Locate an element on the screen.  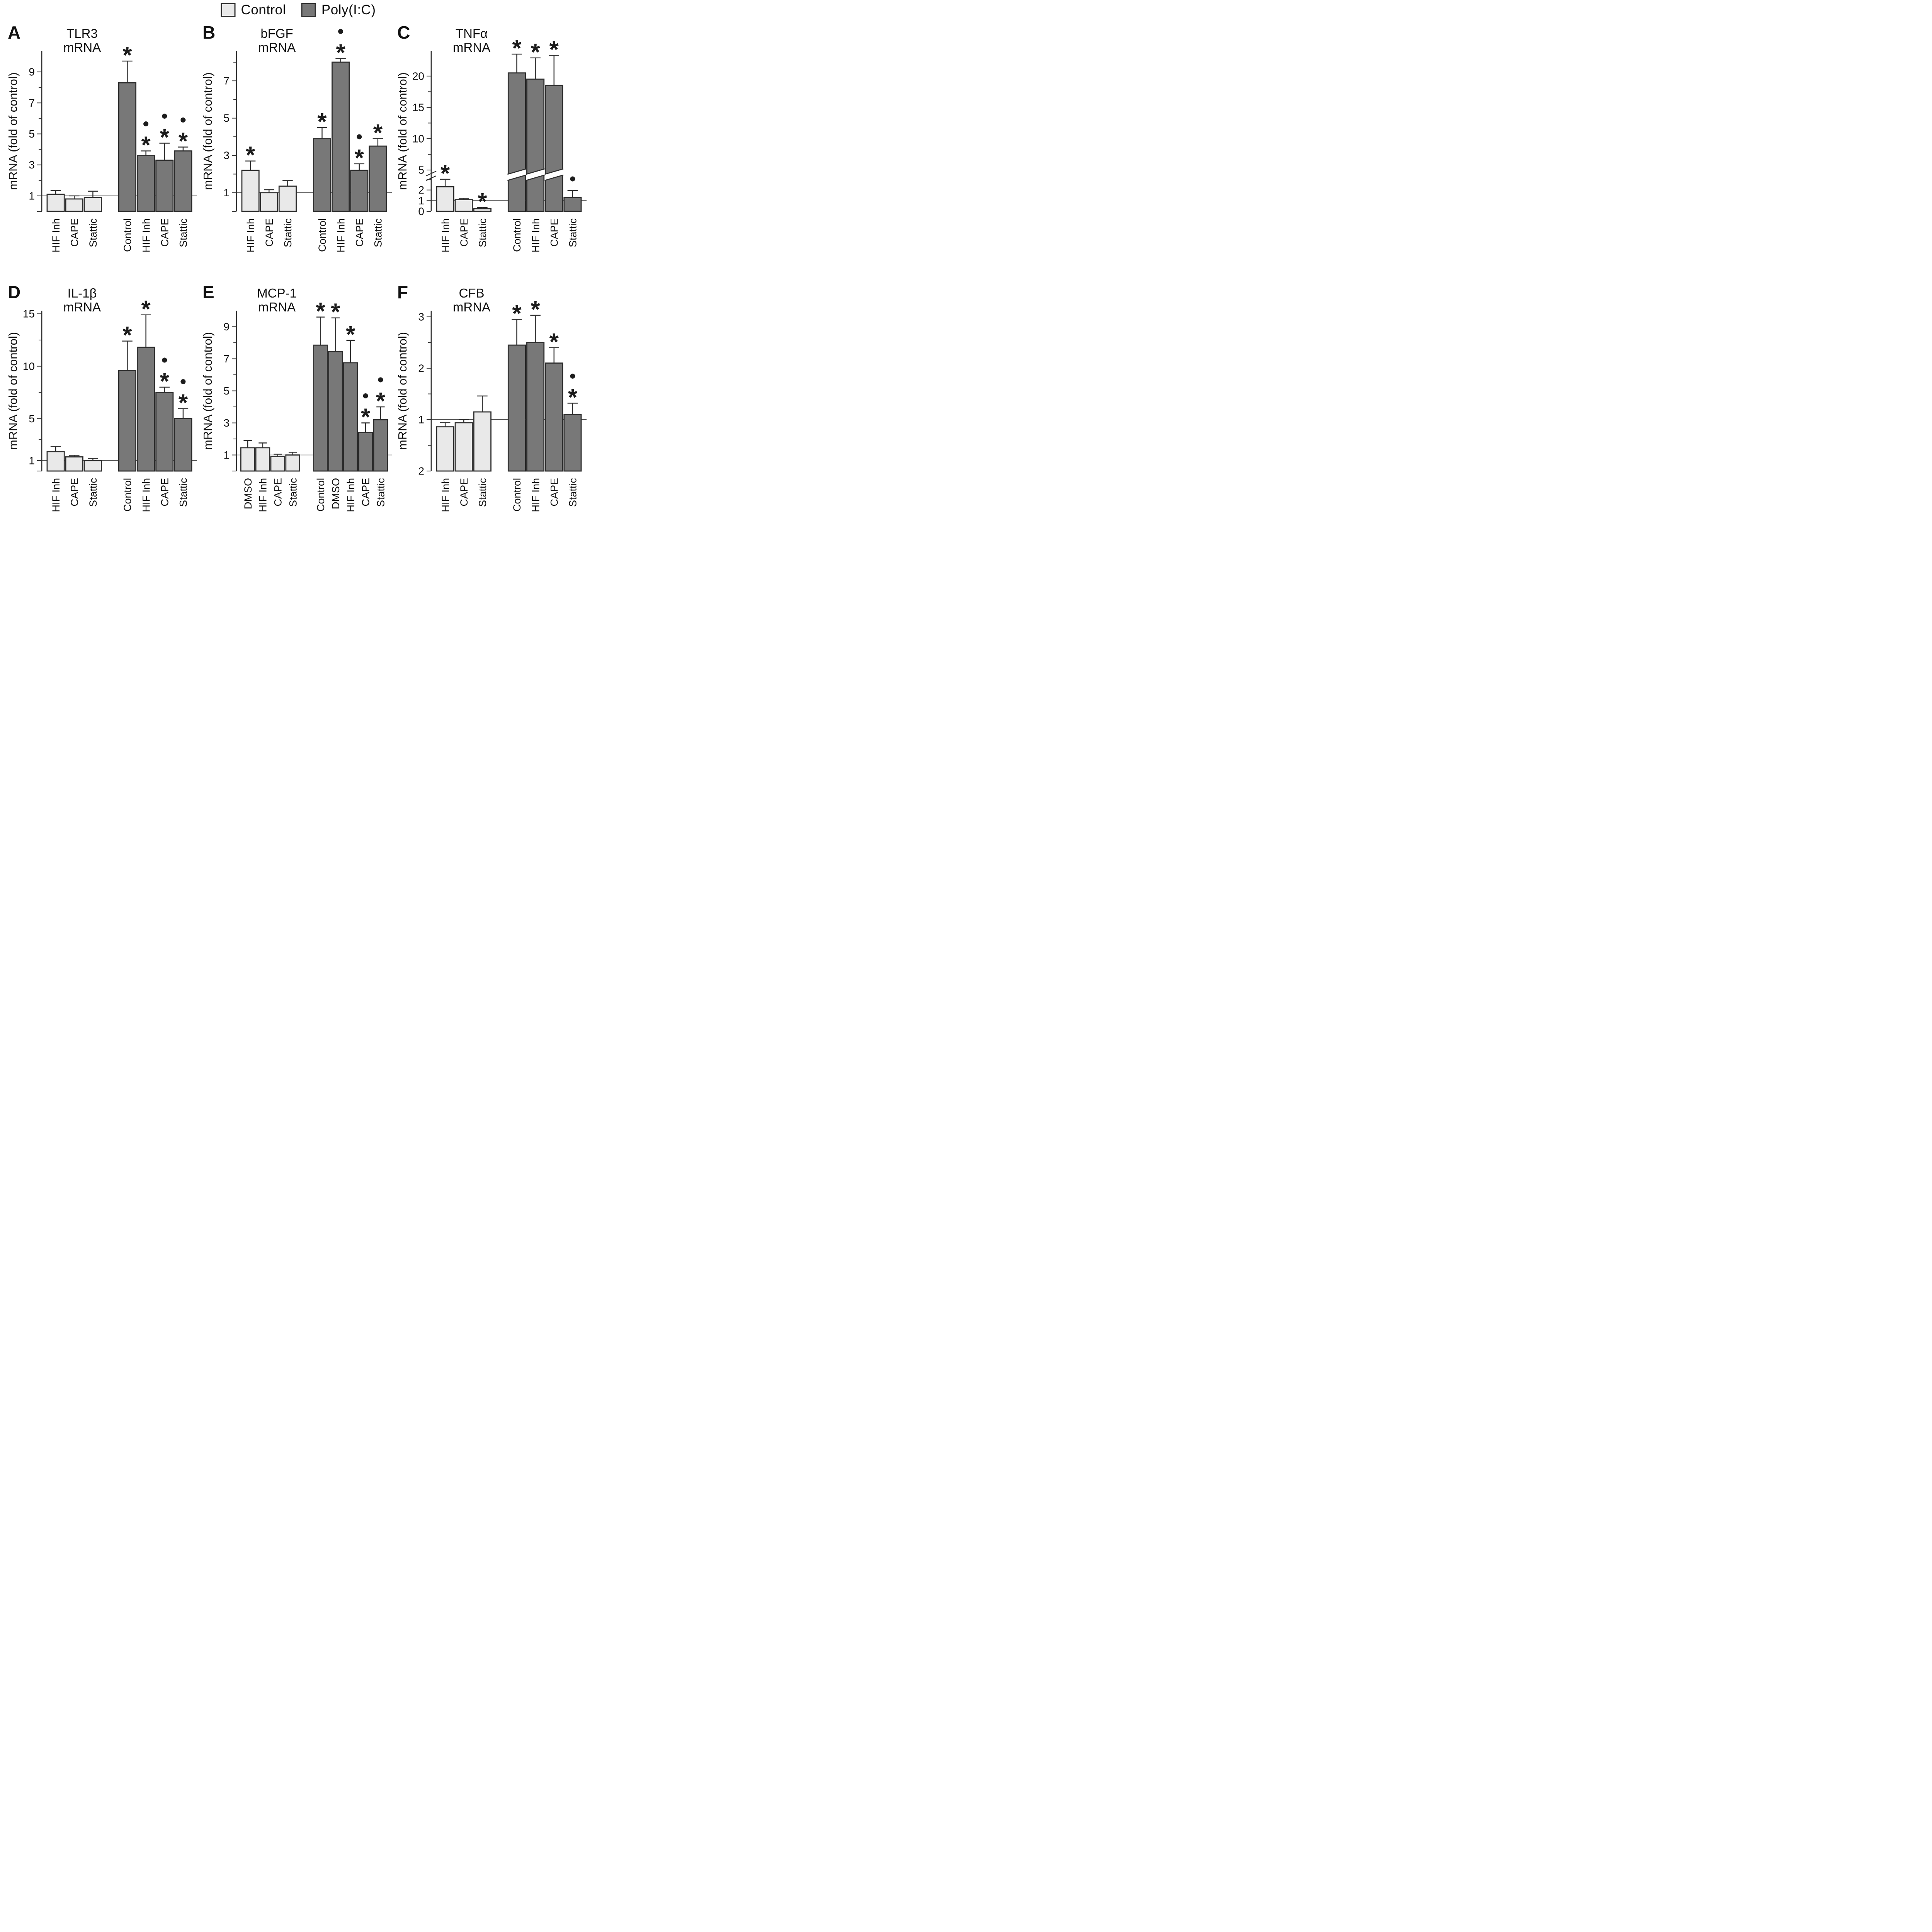
bar-polyic-dmso is located at coordinates (335, 411).